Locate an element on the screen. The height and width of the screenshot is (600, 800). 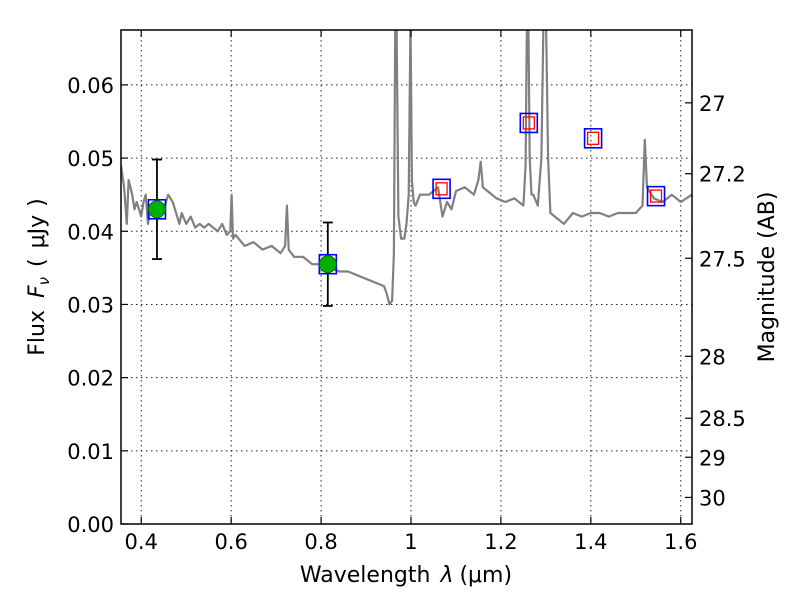
y-tick-label: 0.01 is located at coordinates (90, 452).